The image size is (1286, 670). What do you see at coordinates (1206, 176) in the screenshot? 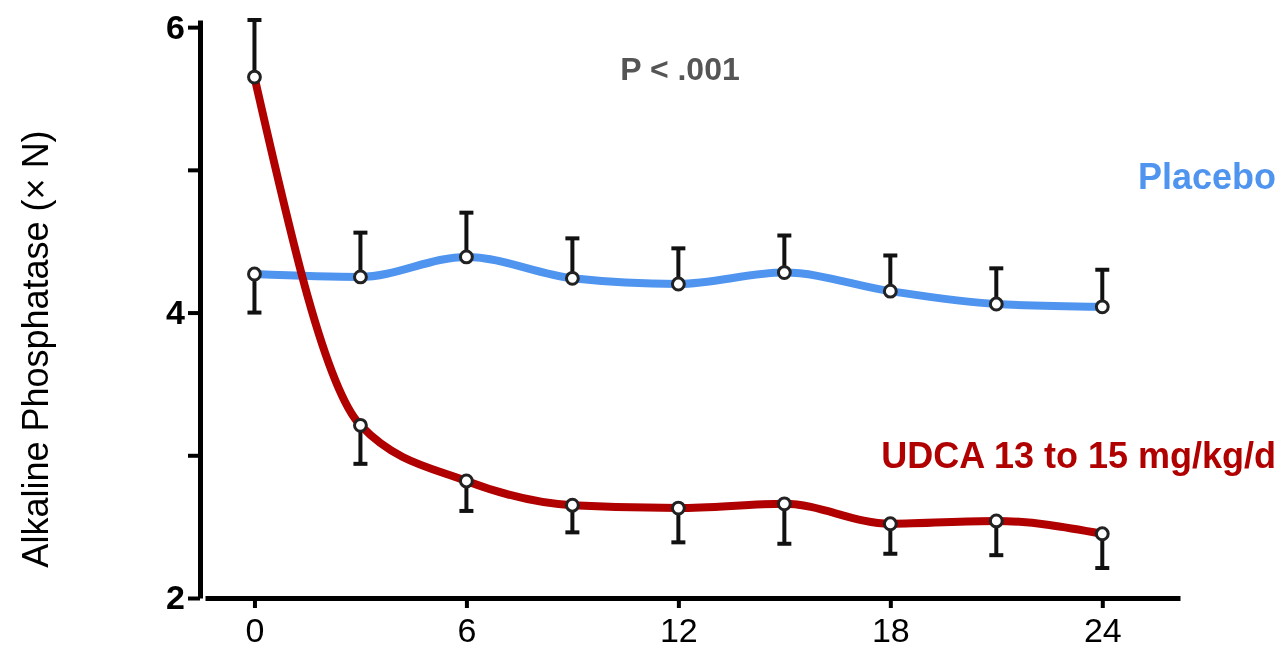
I see `text: Placebo` at bounding box center [1206, 176].